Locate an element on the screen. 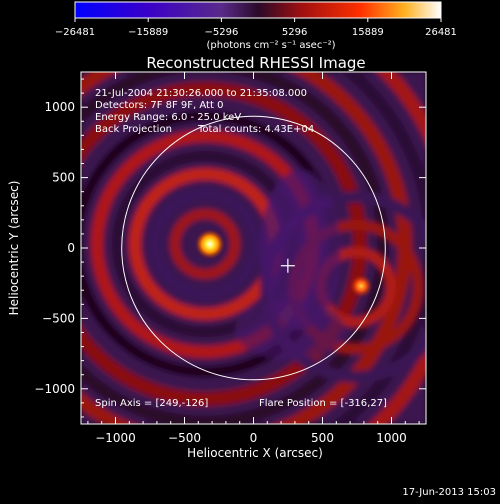 Image resolution: width=500 pixels, height=504 pixels. colorbar-tick-label: −26481 is located at coordinates (75, 32).